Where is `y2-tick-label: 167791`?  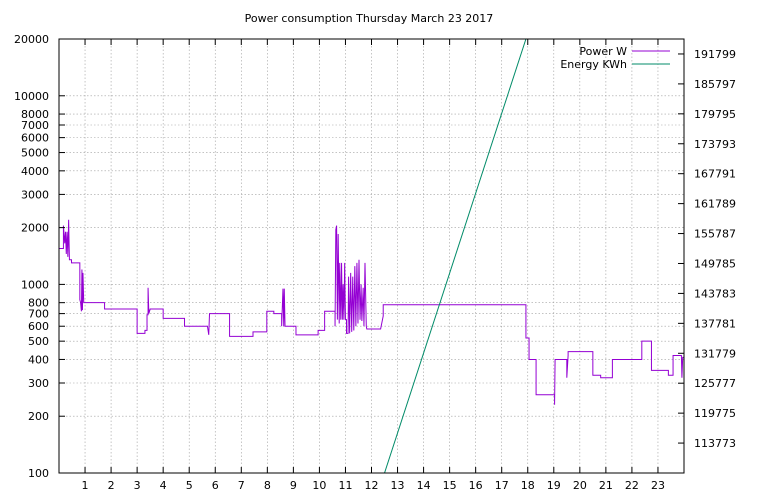
y2-tick-label: 167791 is located at coordinates (715, 174).